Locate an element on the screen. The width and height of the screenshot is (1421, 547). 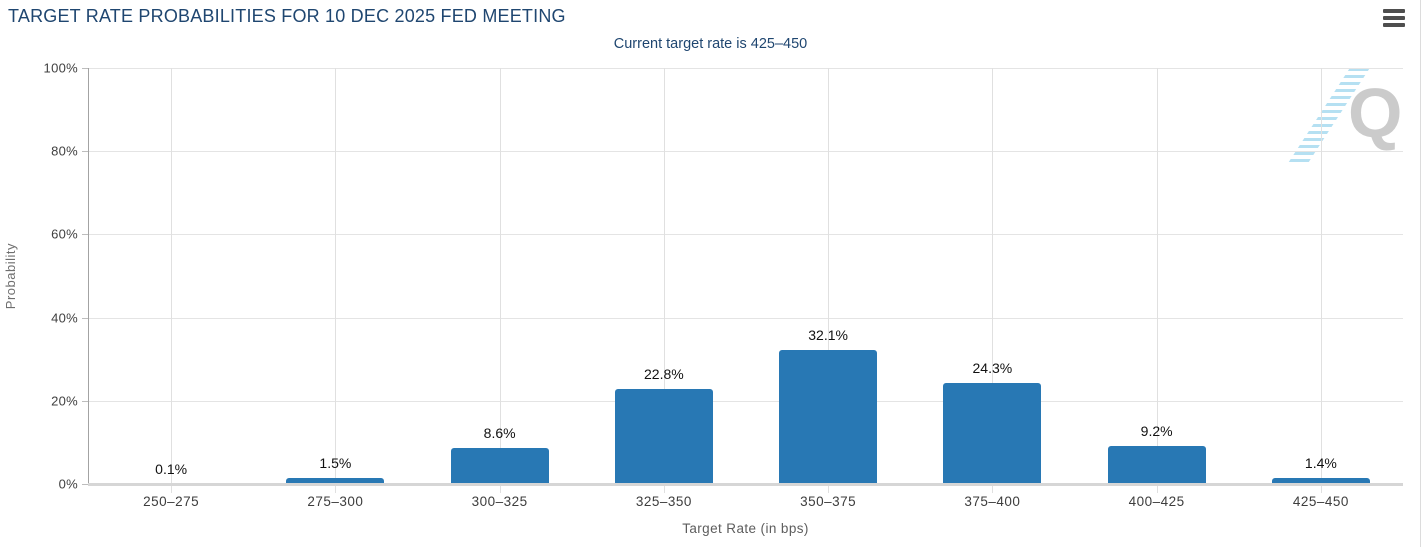
category-column-350–375: 32.1% 350–375 is located at coordinates (828, 288).